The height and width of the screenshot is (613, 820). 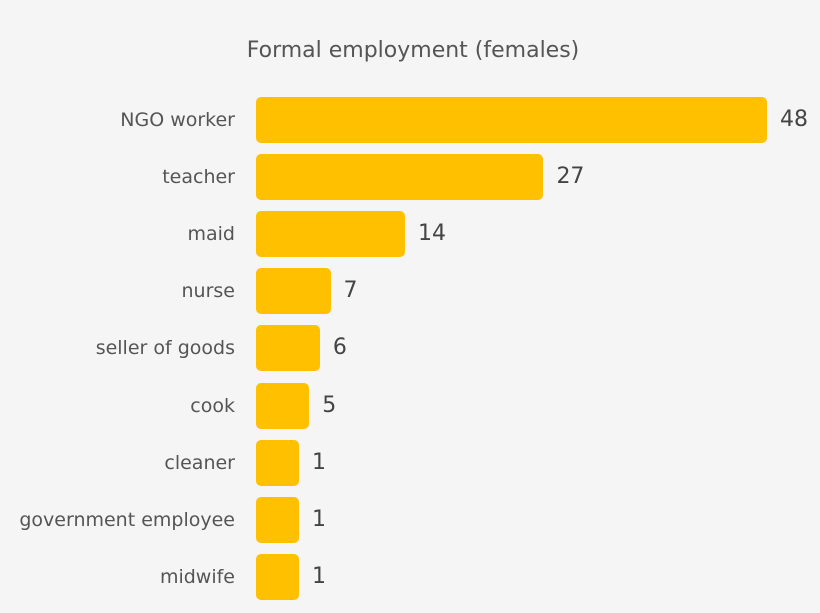 I want to click on category-label: seller of goods, so click(x=165, y=348).